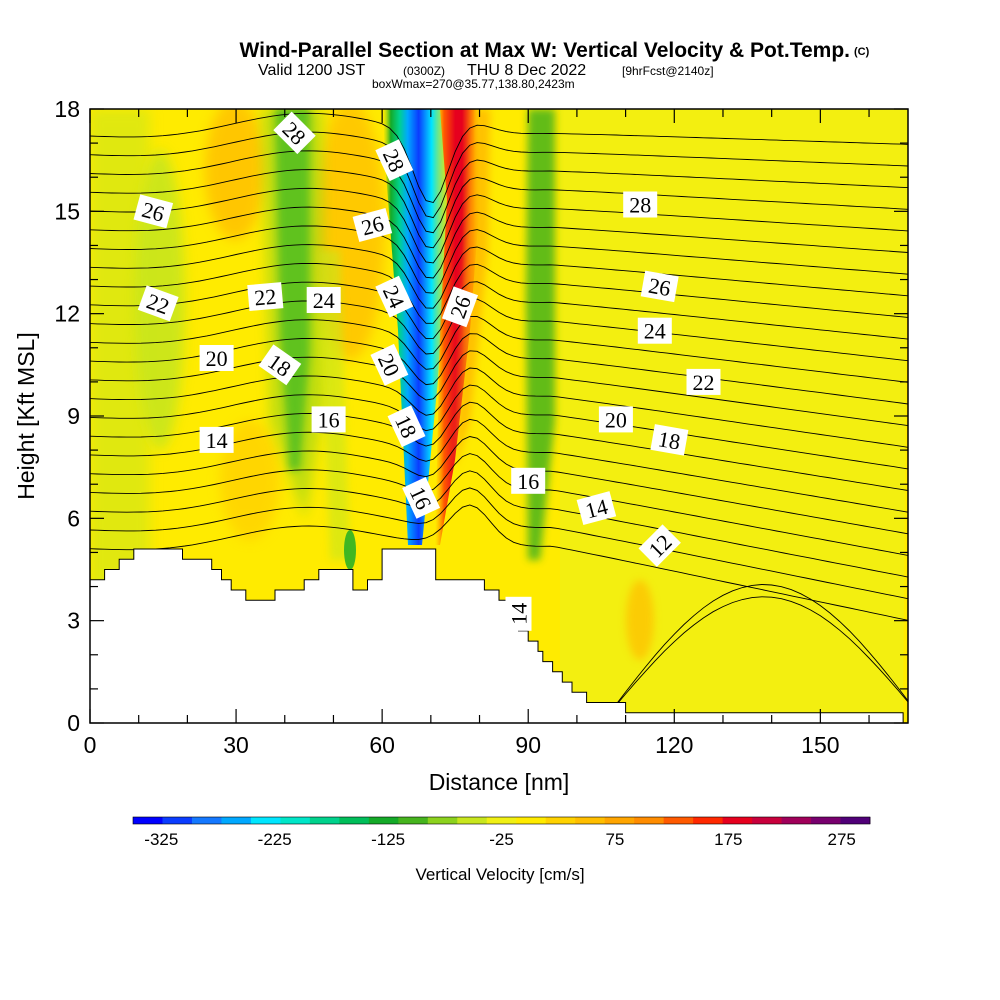  I want to click on orange-patch-west, so click(235, 174).